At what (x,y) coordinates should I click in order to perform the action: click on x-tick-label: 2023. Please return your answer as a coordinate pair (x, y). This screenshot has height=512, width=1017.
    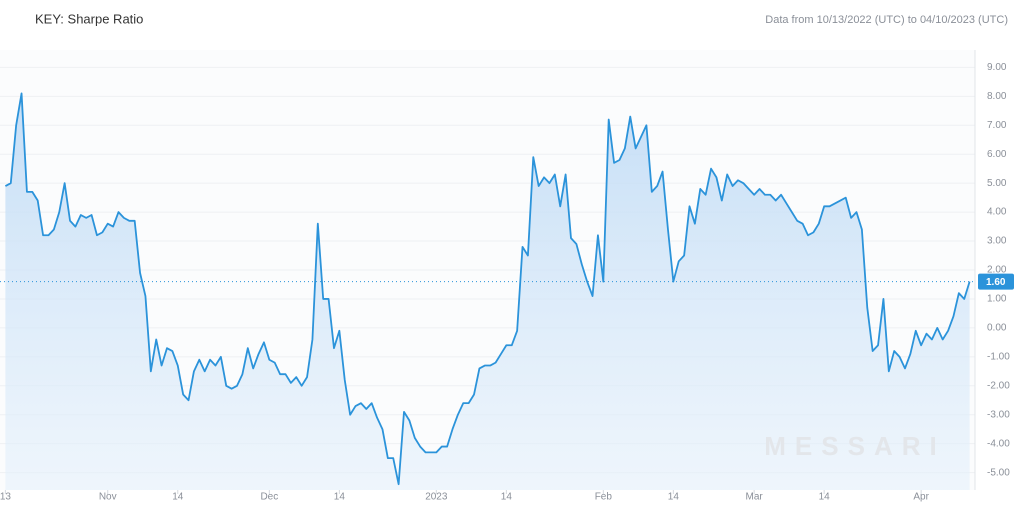
    Looking at the image, I should click on (436, 497).